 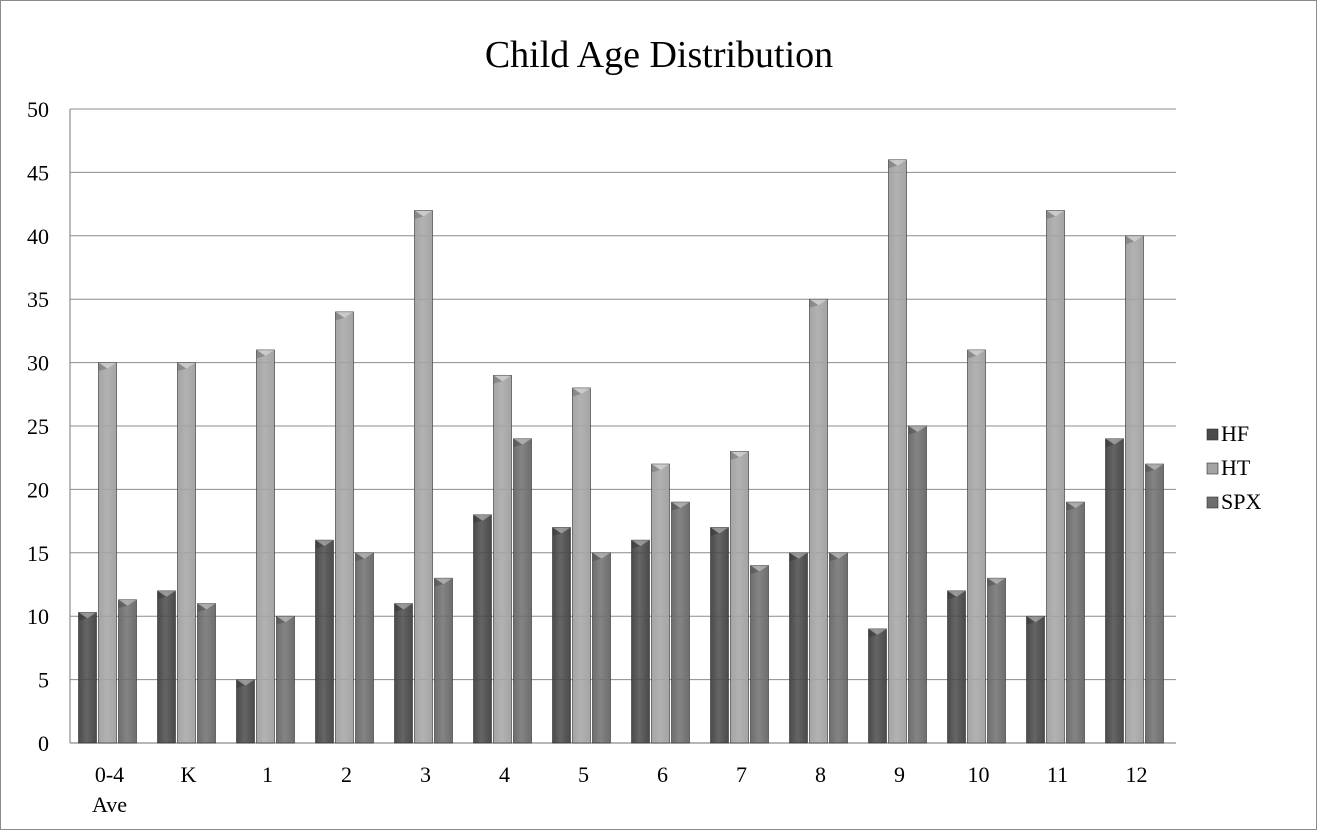 I want to click on legend-label: HT, so click(x=1236, y=467).